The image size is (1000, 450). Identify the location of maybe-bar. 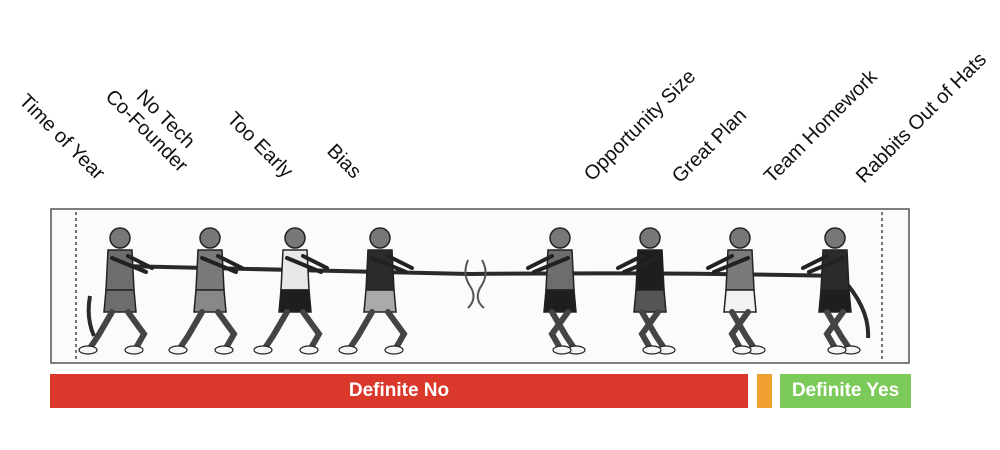
(764, 391).